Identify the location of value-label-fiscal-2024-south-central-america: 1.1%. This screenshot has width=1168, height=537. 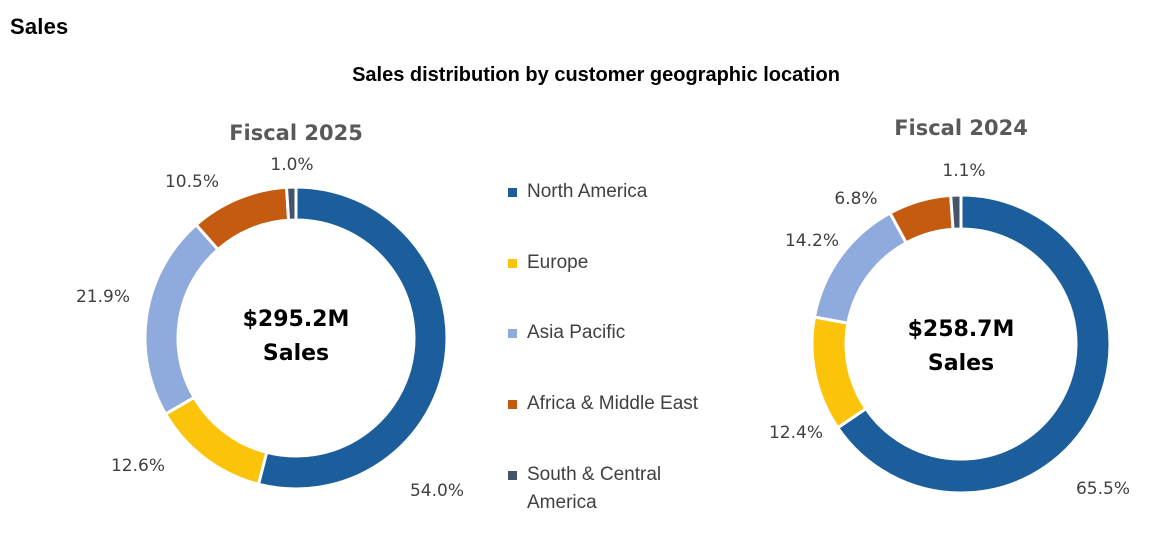
(963, 171).